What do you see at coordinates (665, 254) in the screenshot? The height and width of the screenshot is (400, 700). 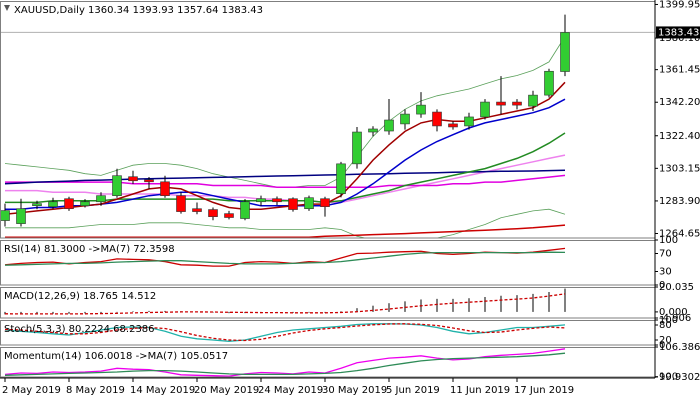 I see `y-tick-label: 70` at bounding box center [665, 254].